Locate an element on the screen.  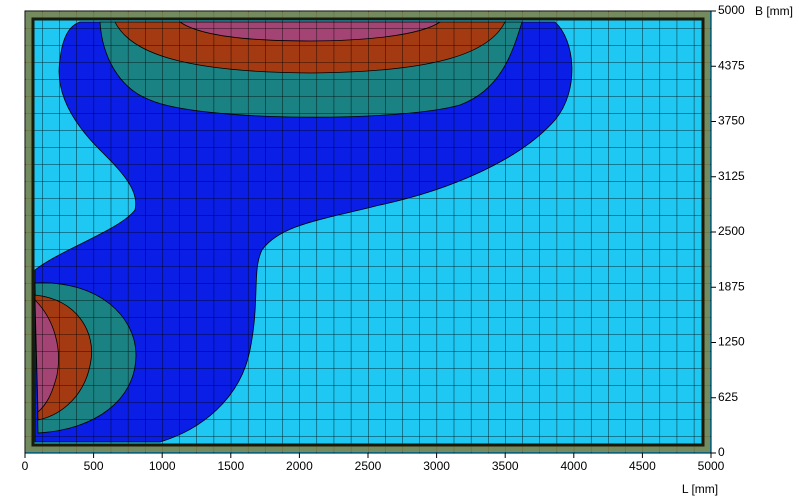
x-tick-label: 2000 is located at coordinates (299, 466).